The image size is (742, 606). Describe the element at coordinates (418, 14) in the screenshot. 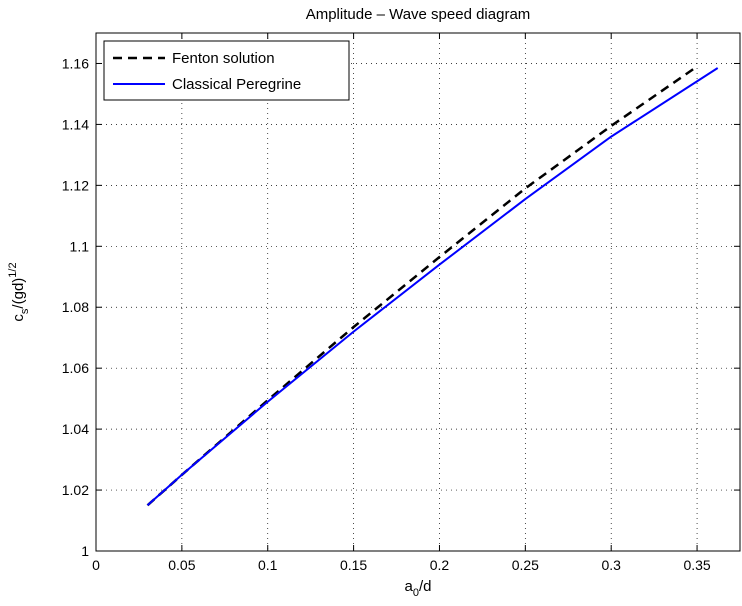

I see `chart-title: Amplitude – Wave speed diagram` at that location.